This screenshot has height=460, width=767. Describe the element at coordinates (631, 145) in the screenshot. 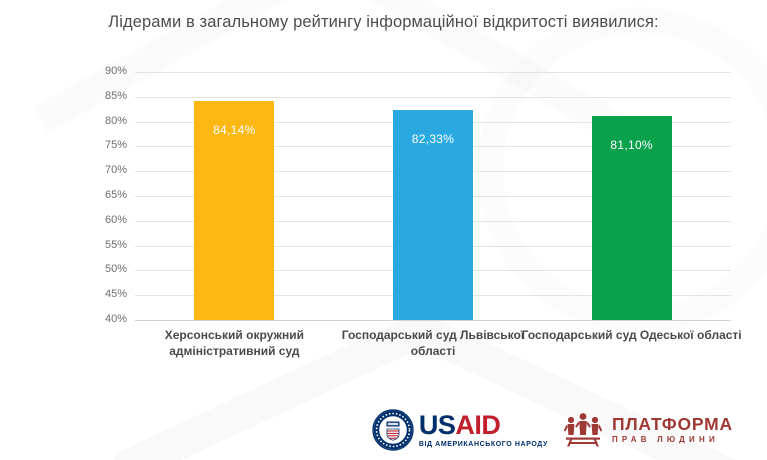

I see `bar-value-label: 81,10%` at that location.